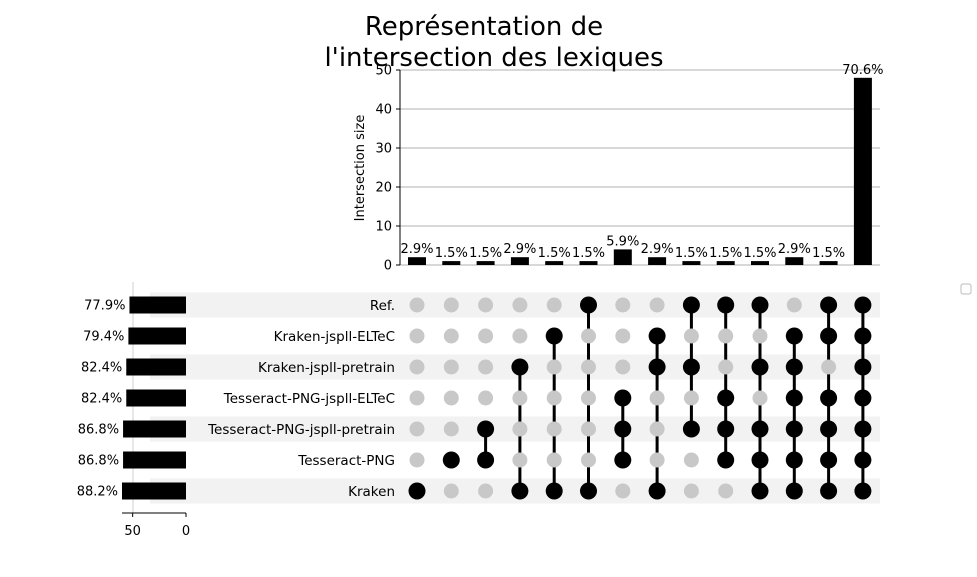  What do you see at coordinates (966, 289) in the screenshot?
I see `legend-box` at bounding box center [966, 289].